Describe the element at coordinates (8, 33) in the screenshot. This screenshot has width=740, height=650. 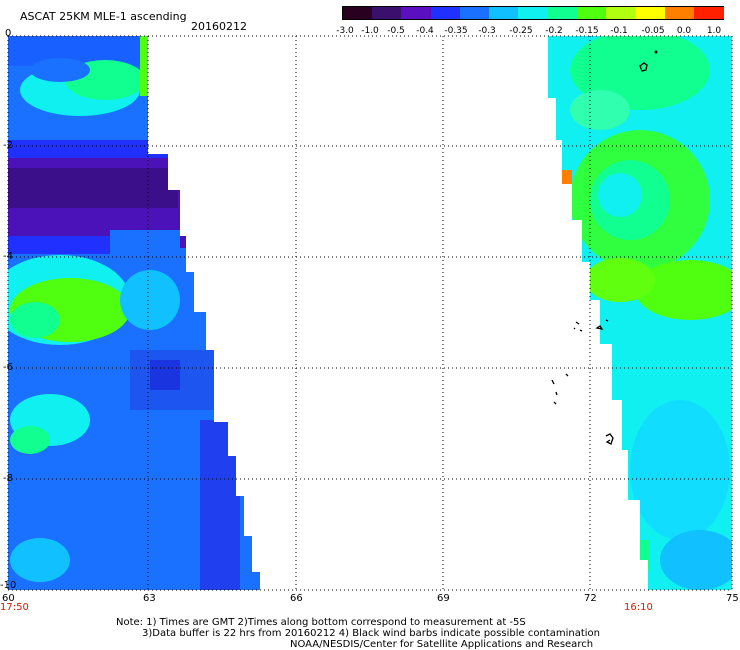
I see `y-tick-label: 0` at that location.